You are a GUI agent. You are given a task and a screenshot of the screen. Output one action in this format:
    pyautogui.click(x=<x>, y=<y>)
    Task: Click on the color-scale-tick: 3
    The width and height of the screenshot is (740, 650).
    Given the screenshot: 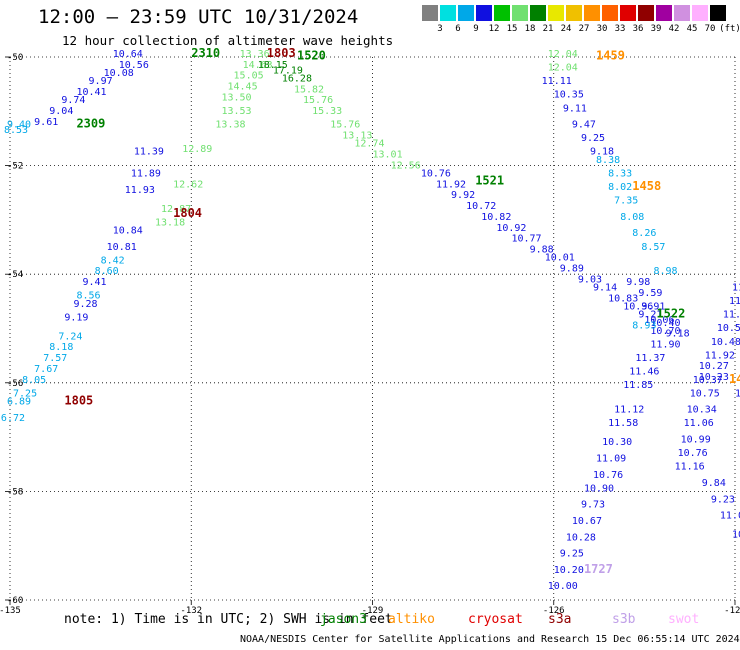 What is the action you would take?
    pyautogui.click(x=440, y=29)
    